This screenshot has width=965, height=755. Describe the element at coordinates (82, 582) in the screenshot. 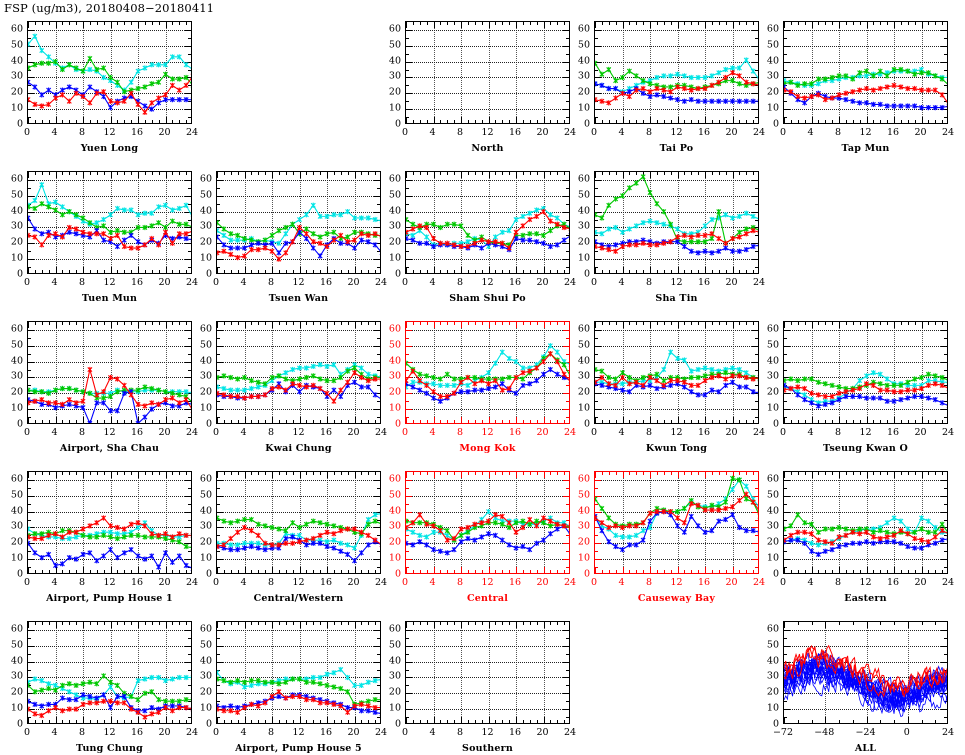

I see `x-axis-tick-label: 8` at that location.